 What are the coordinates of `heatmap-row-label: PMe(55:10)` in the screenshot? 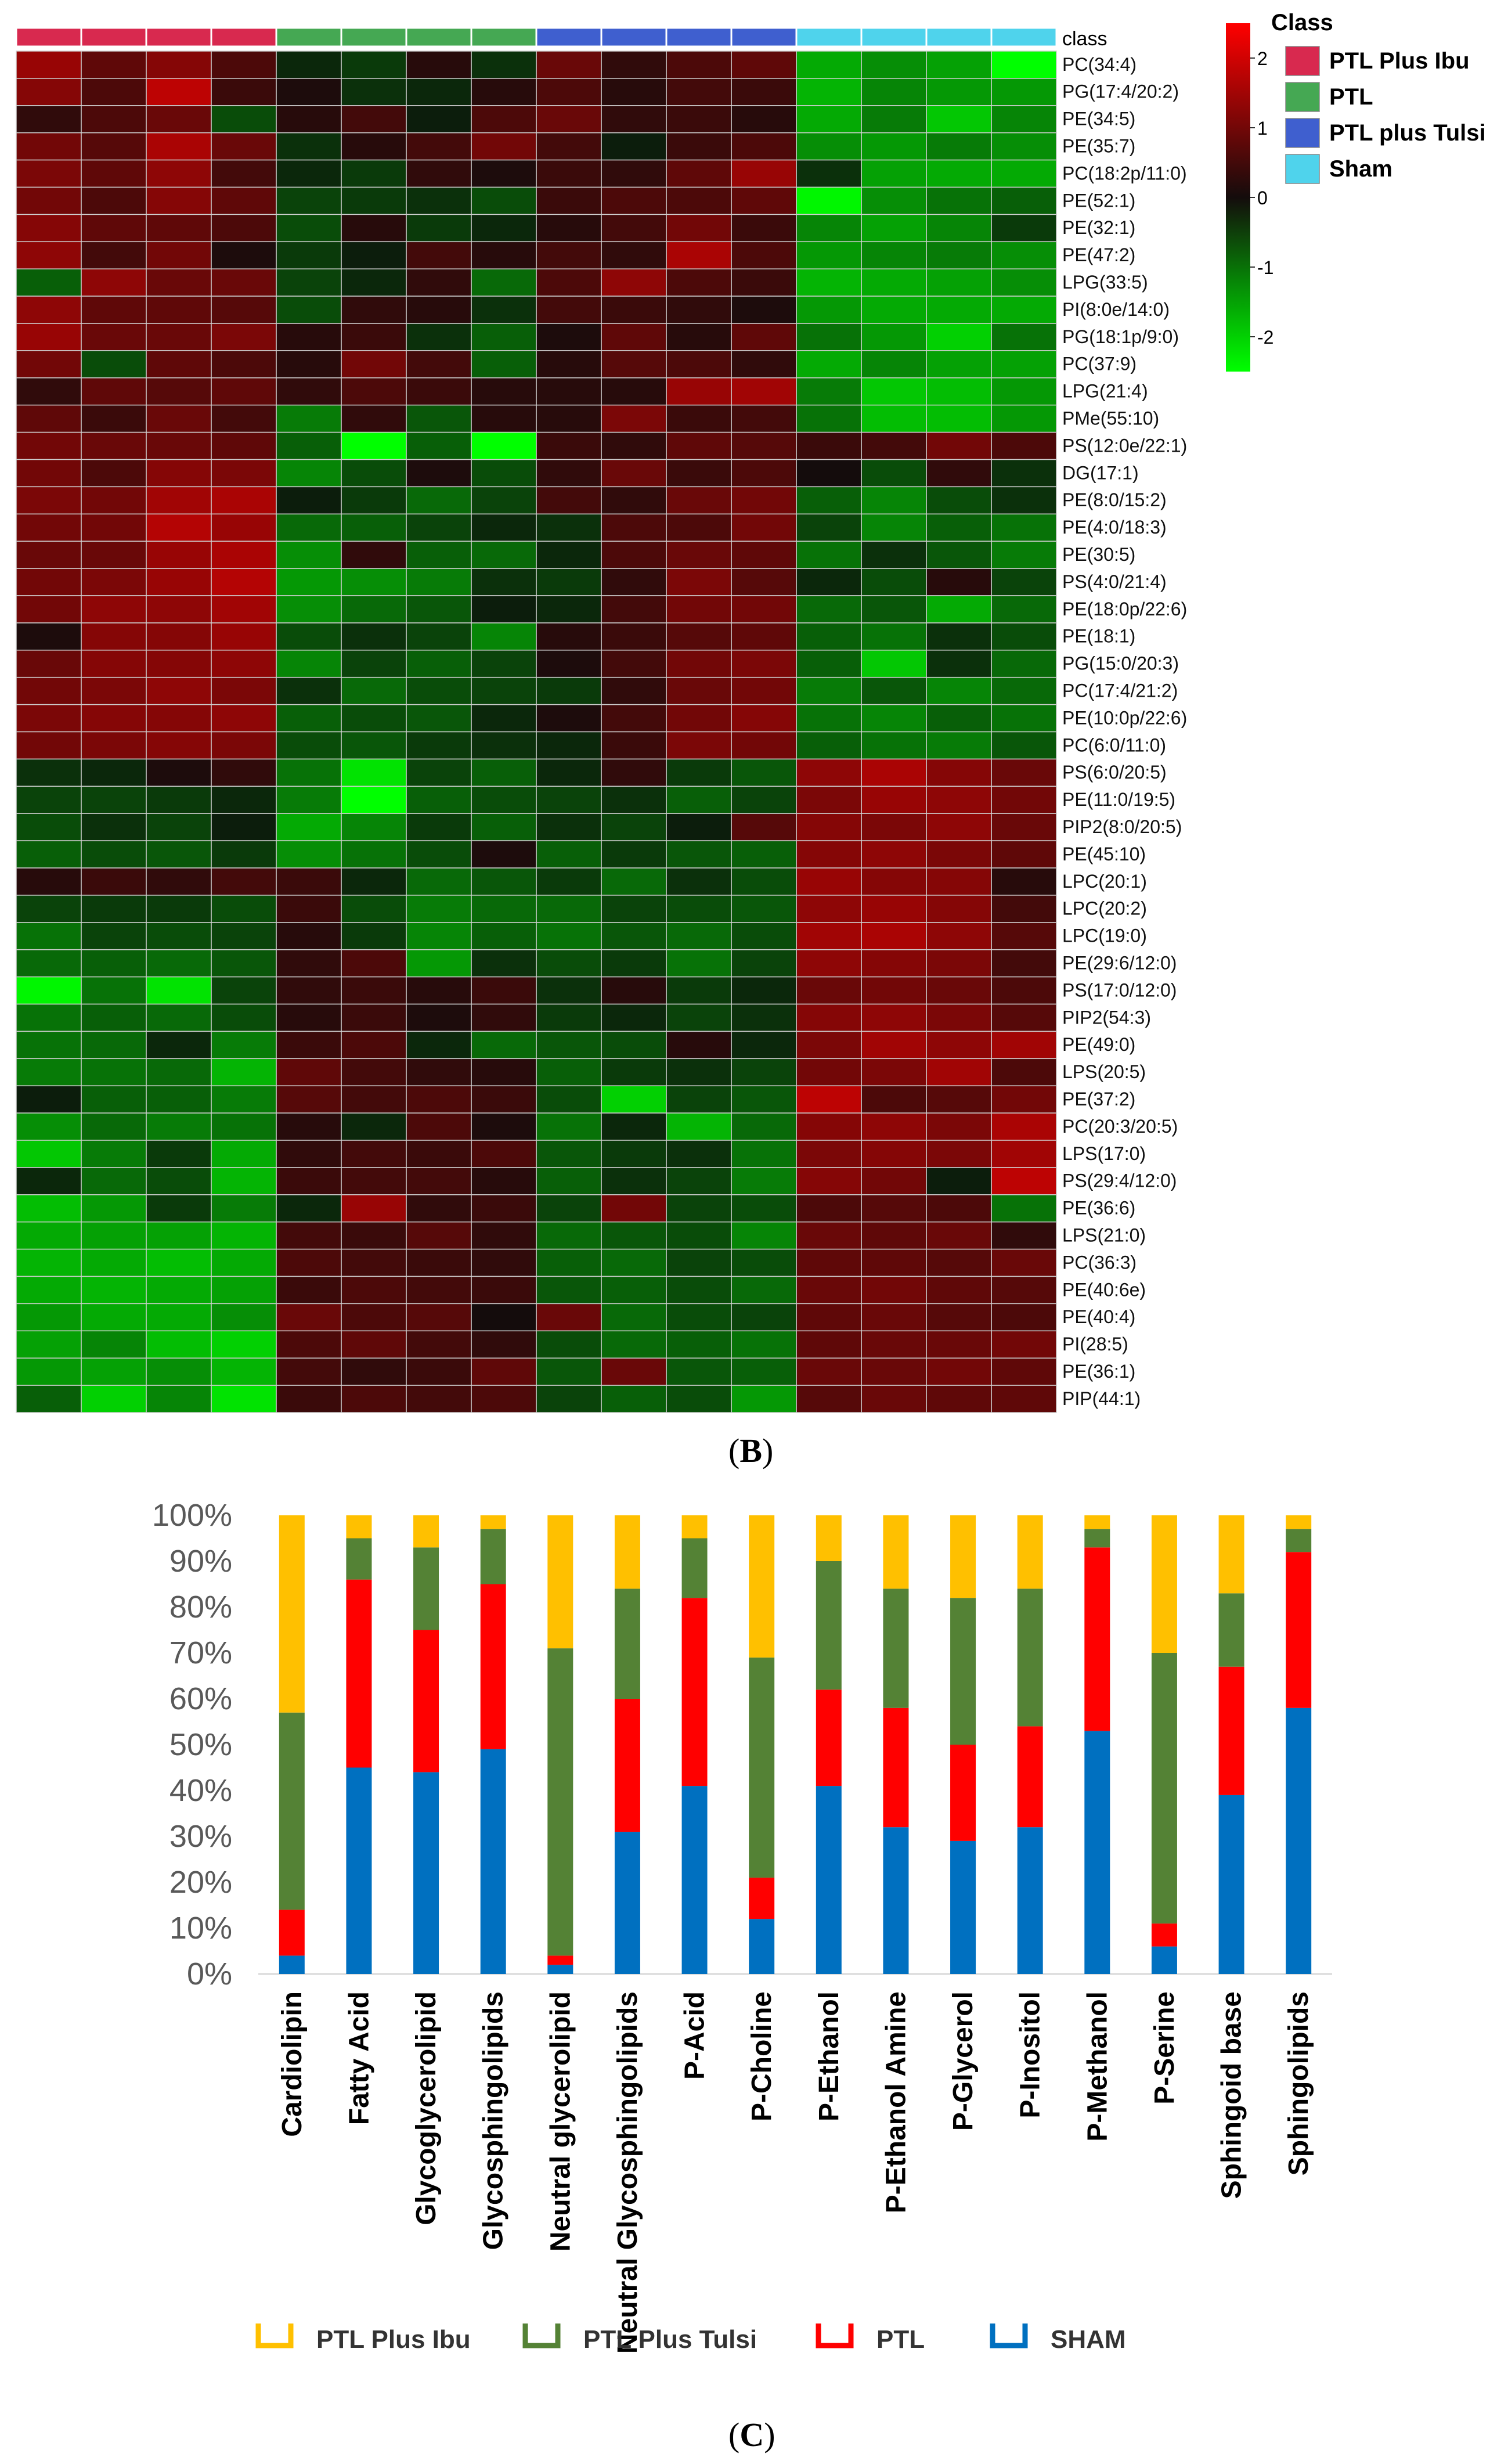 It's located at (1110, 418).